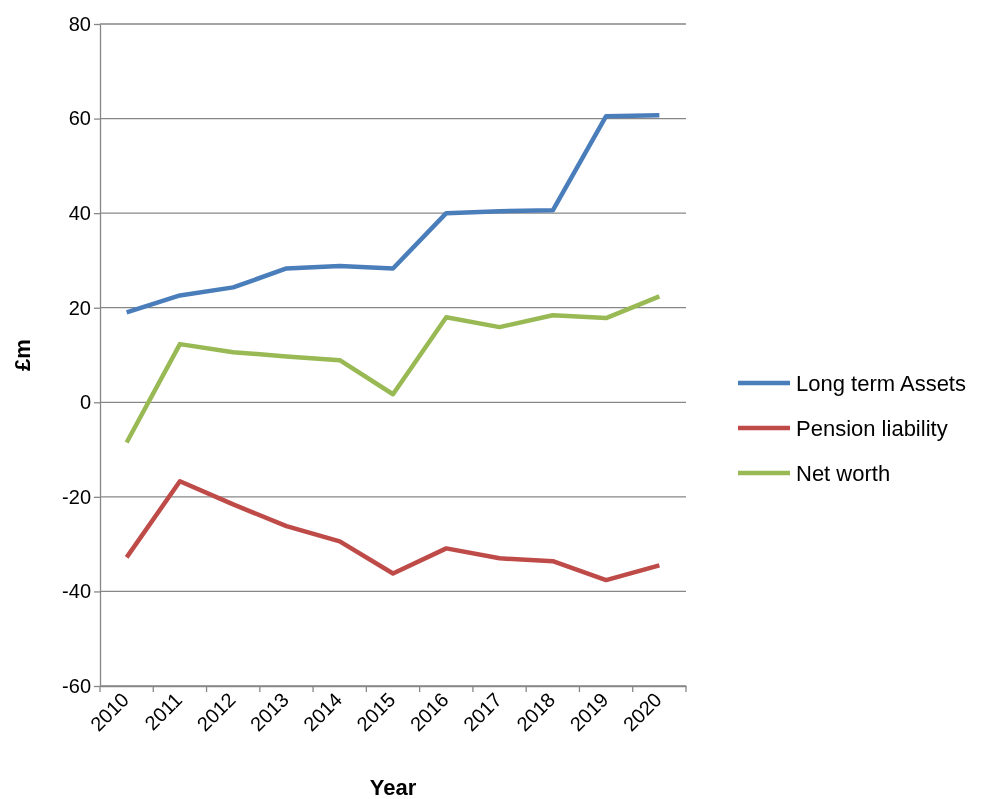  Describe the element at coordinates (22, 355) in the screenshot. I see `y-axis-title: £m` at that location.